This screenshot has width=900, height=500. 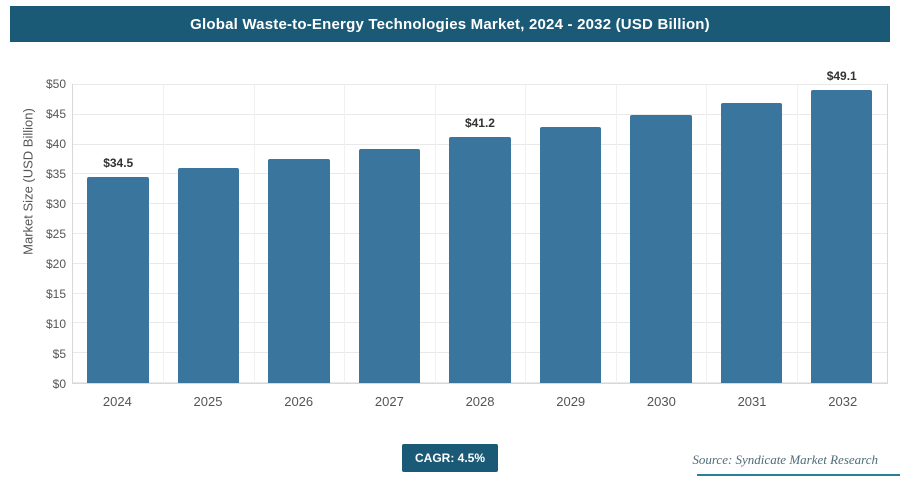 I want to click on x-tick-label-2025: 2025, so click(x=208, y=401).